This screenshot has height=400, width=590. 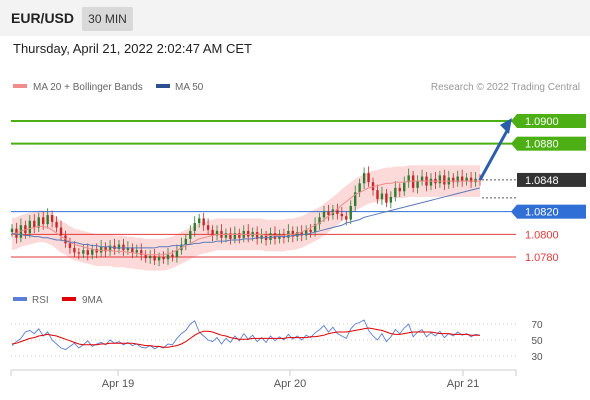 I want to click on projection-arrow, so click(x=495, y=149).